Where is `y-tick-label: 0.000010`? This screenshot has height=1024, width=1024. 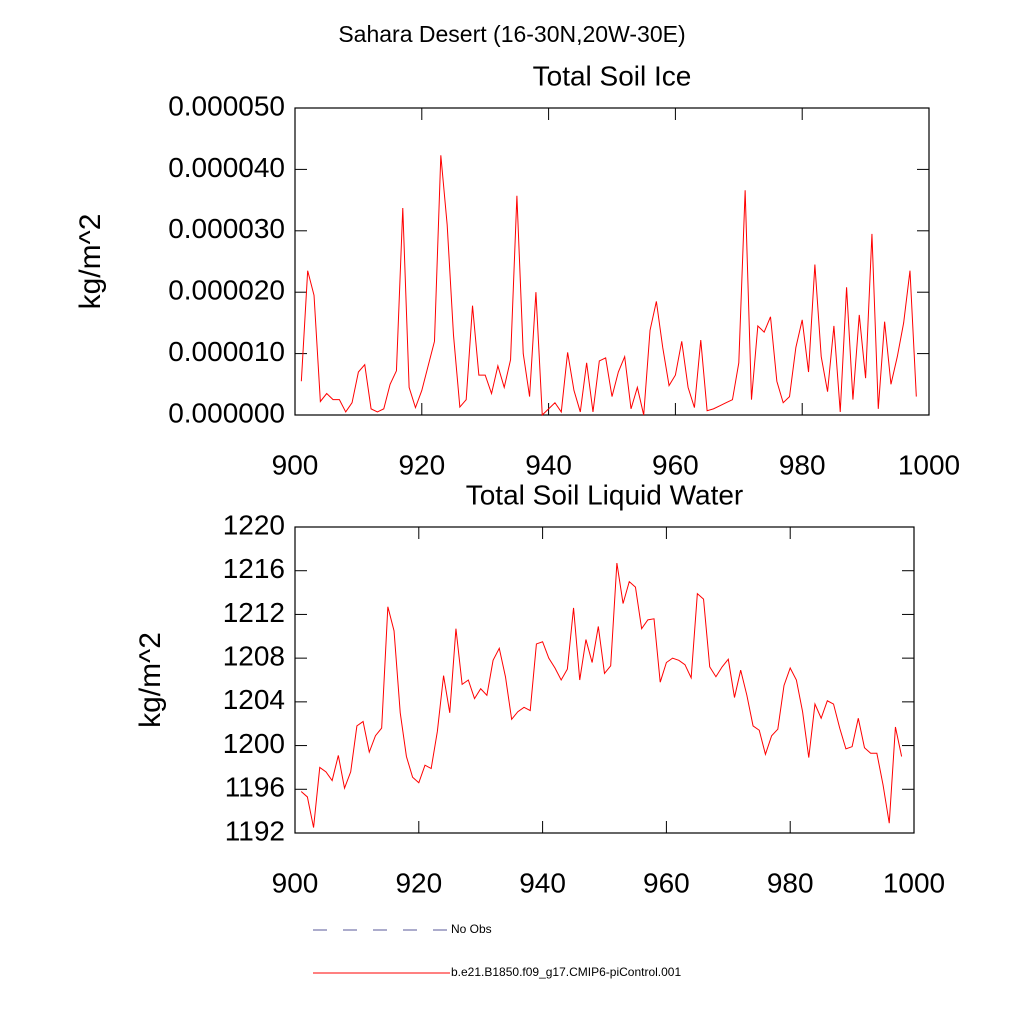 y-tick-label: 0.000010 is located at coordinates (226, 351).